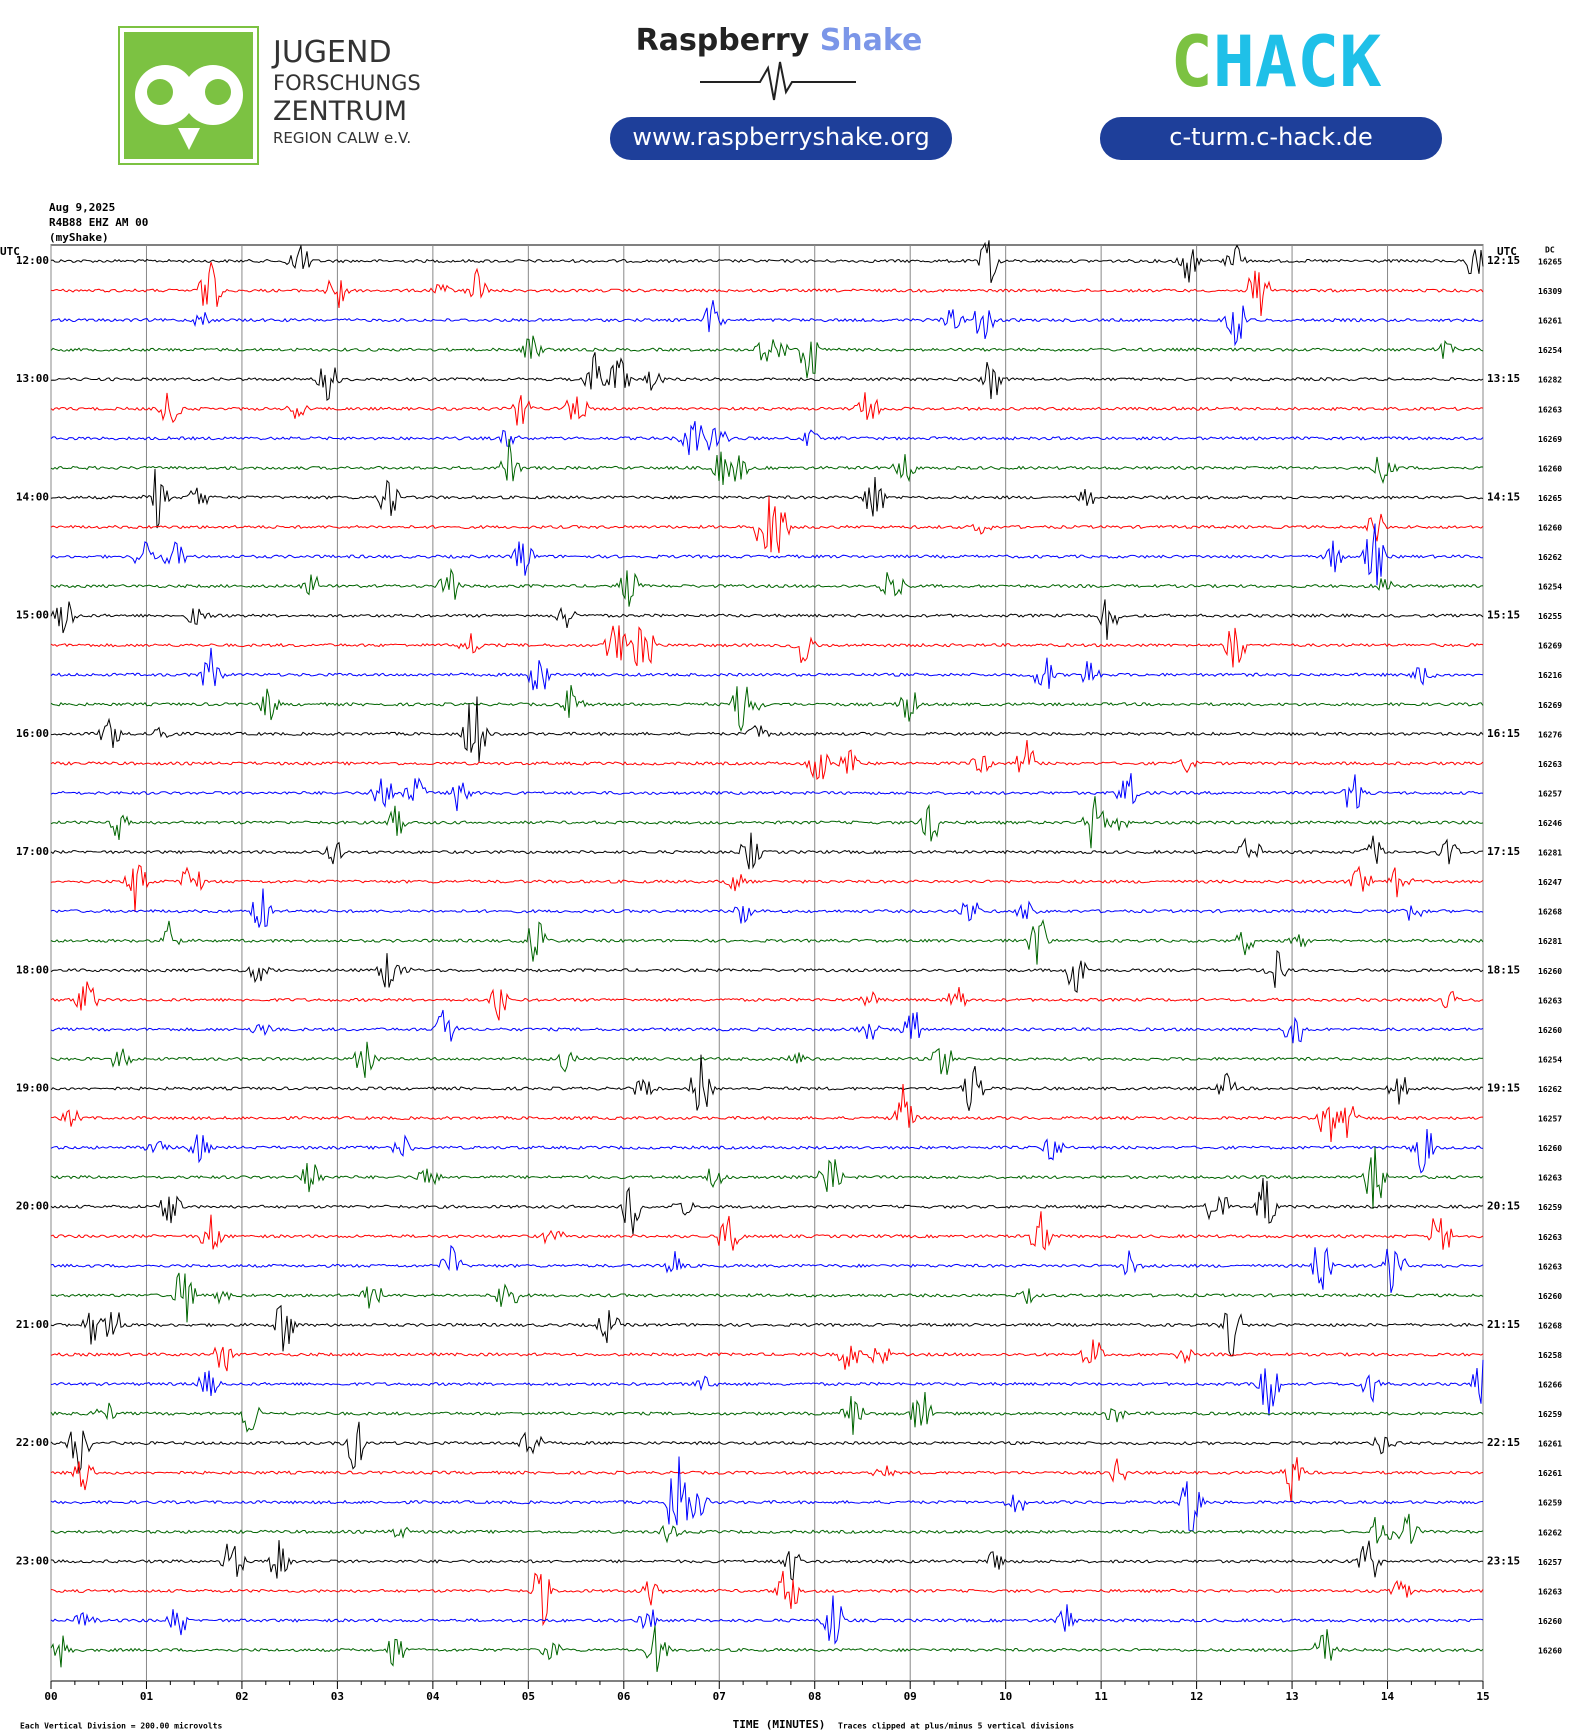  Describe the element at coordinates (871, 40) in the screenshot. I see `brand-b: Shake` at that location.